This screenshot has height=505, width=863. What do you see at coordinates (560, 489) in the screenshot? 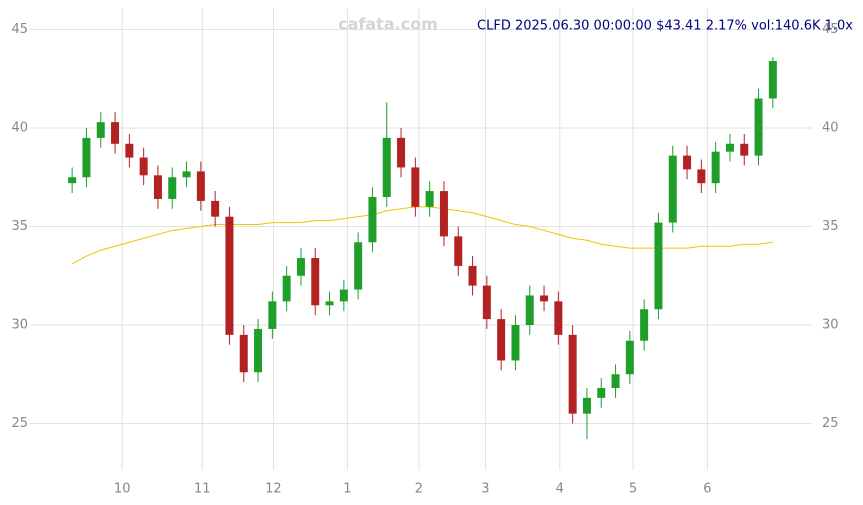
I see `x-tick-label: 4` at bounding box center [560, 489].